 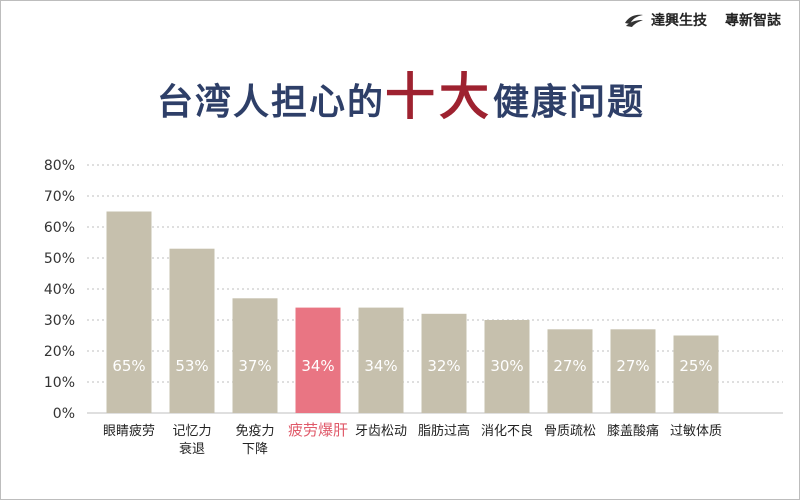 I want to click on bar-value-label: 37%, so click(x=254, y=366).